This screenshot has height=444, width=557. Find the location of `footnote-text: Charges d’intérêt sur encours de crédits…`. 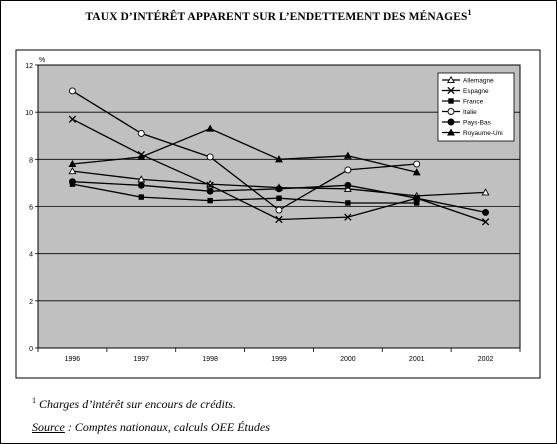

footnote-text: Charges d’intérêt sur encours de crédits… is located at coordinates (137, 404).